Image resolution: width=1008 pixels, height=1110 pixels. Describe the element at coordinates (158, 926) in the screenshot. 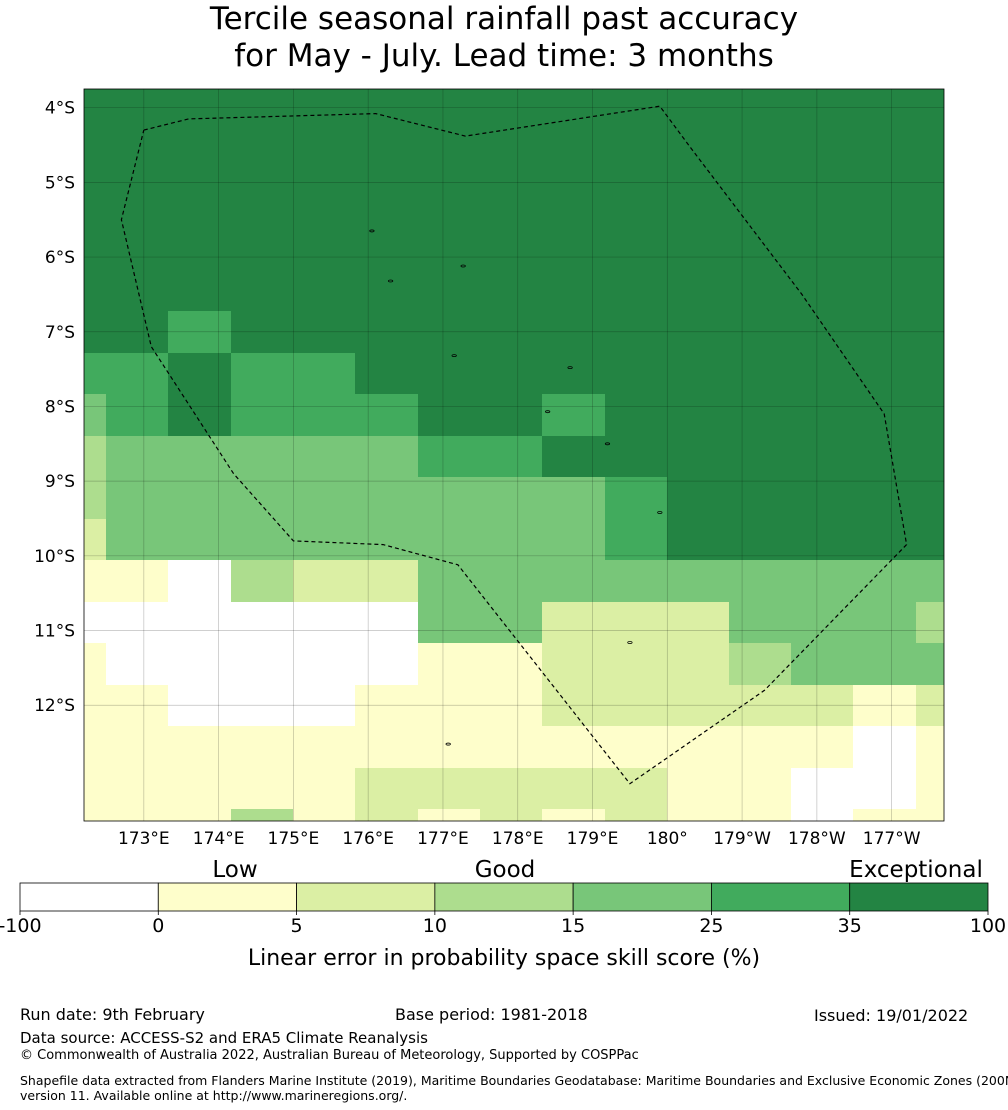

I see `colorbar-tick-label: 0` at that location.